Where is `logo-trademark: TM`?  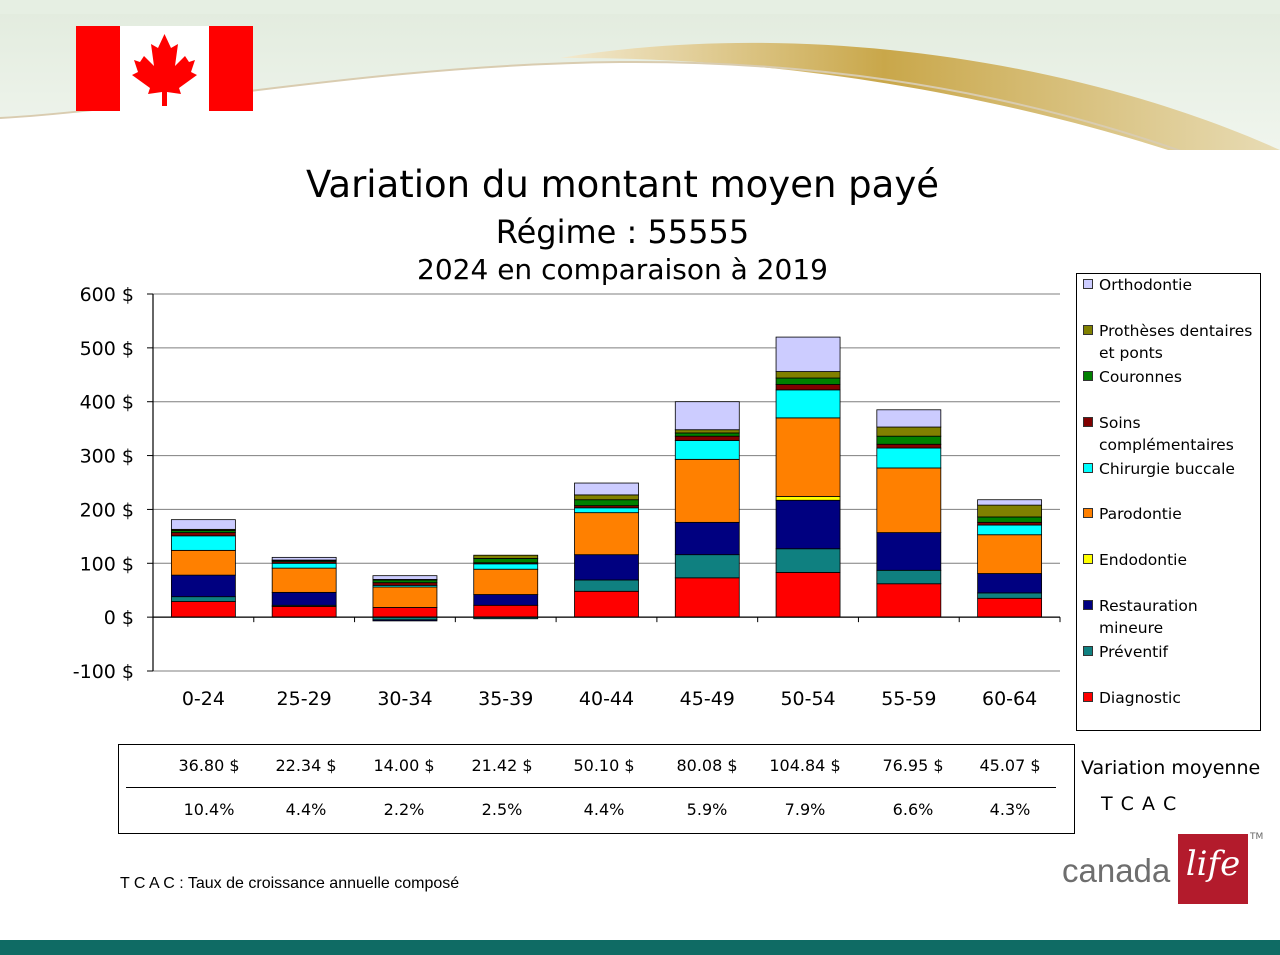
logo-trademark: TM is located at coordinates (1257, 837).